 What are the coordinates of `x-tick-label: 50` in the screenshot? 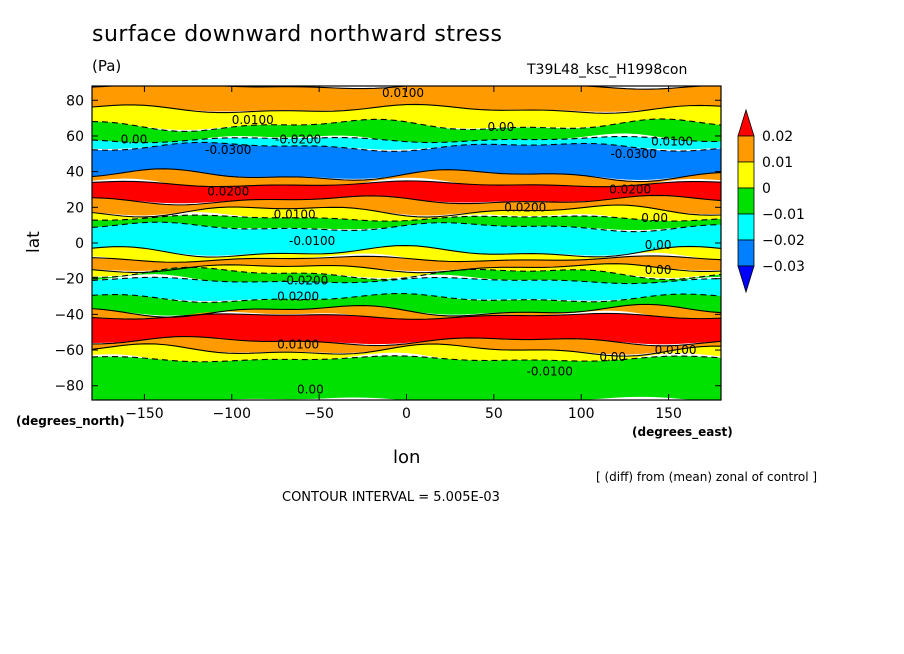 It's located at (494, 414).